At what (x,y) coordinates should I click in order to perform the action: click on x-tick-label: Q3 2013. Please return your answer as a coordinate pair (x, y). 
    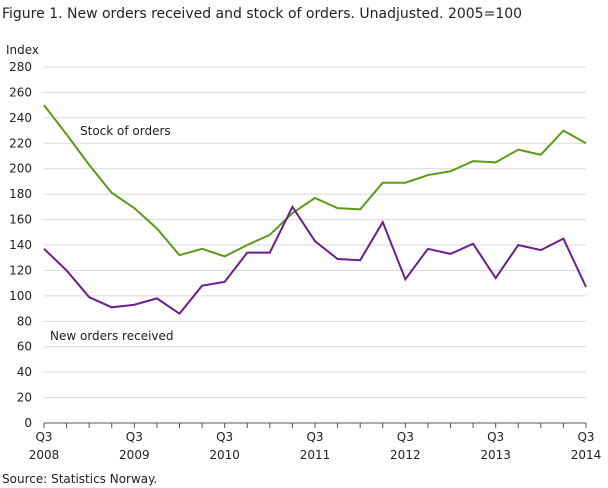
    Looking at the image, I should click on (495, 446).